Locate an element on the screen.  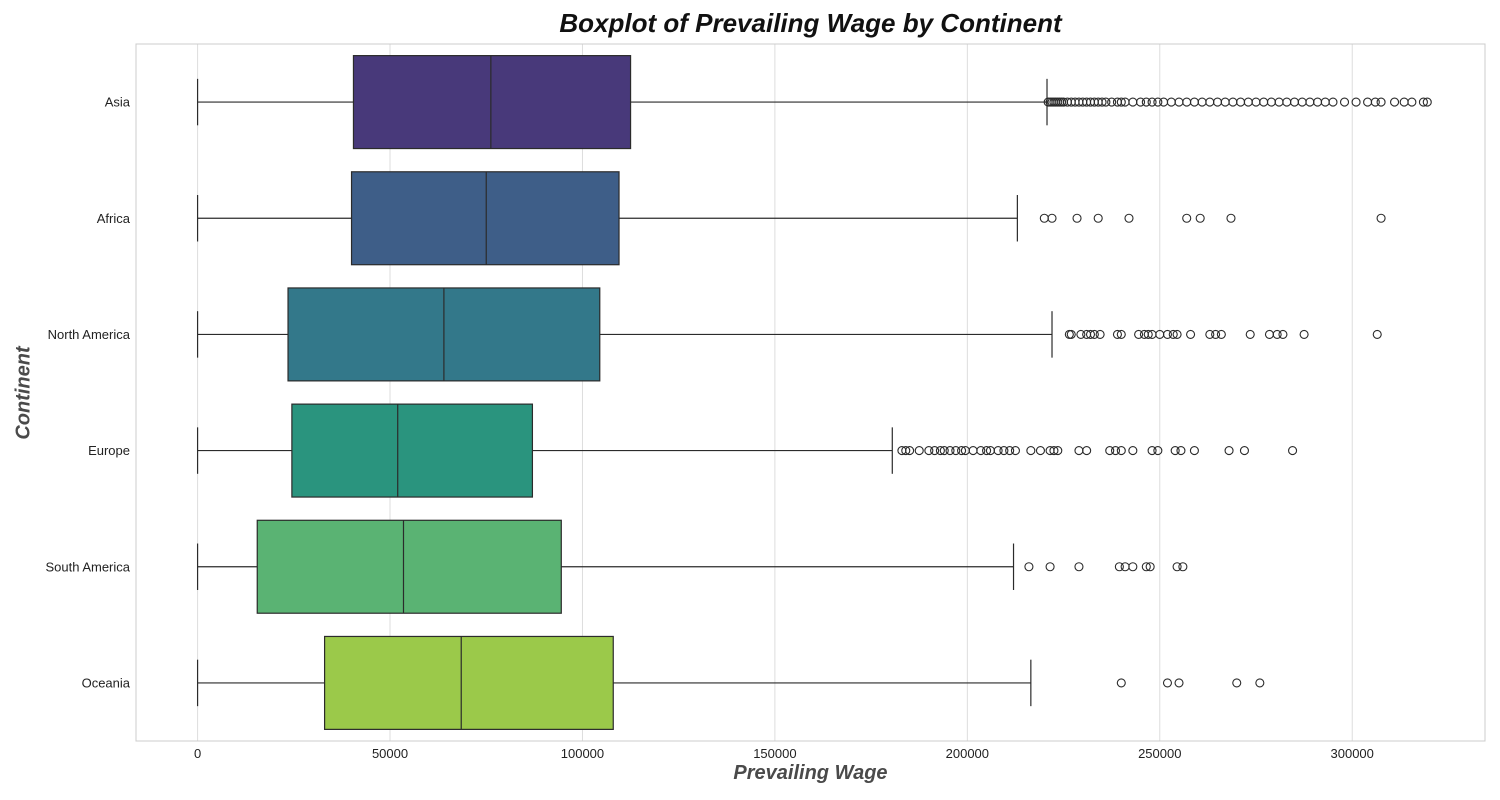
x-tick-label: 300000 is located at coordinates (1352, 753).